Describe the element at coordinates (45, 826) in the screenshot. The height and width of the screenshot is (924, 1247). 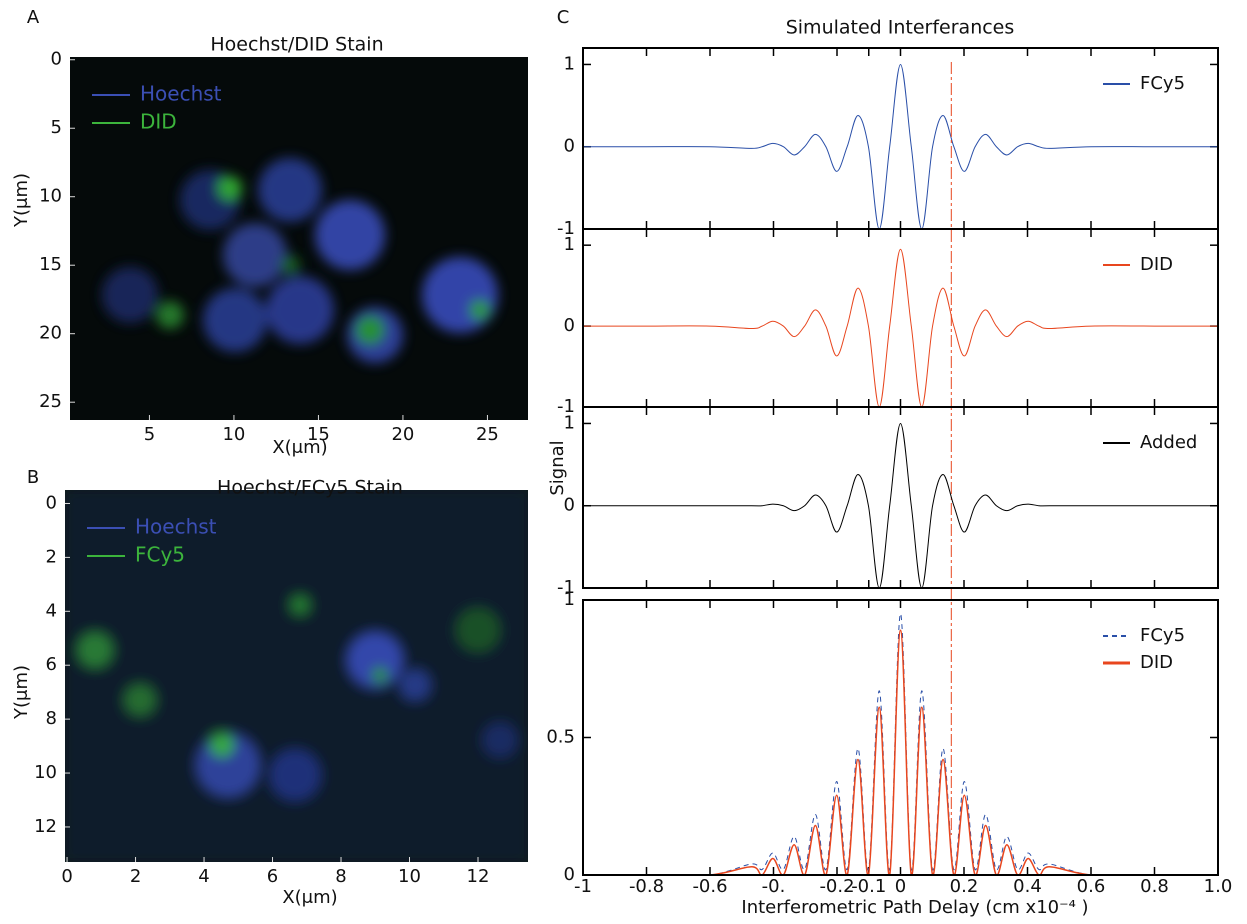
I see `y-tick-label: 12` at that location.